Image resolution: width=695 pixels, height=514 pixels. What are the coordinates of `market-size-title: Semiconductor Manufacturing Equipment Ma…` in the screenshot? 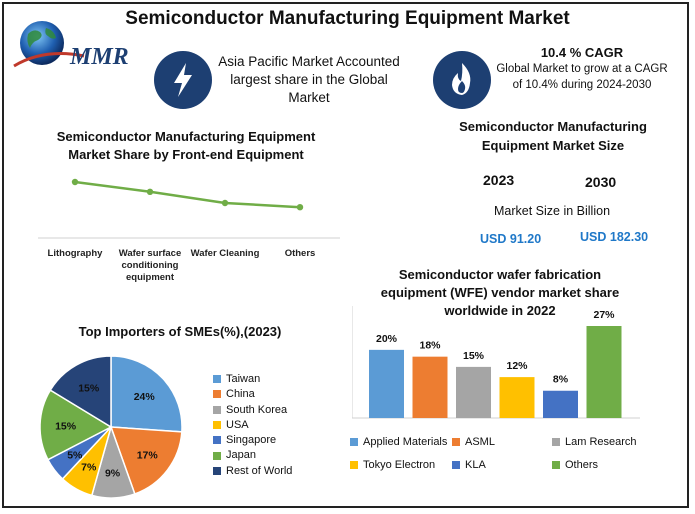 It's located at (553, 136).